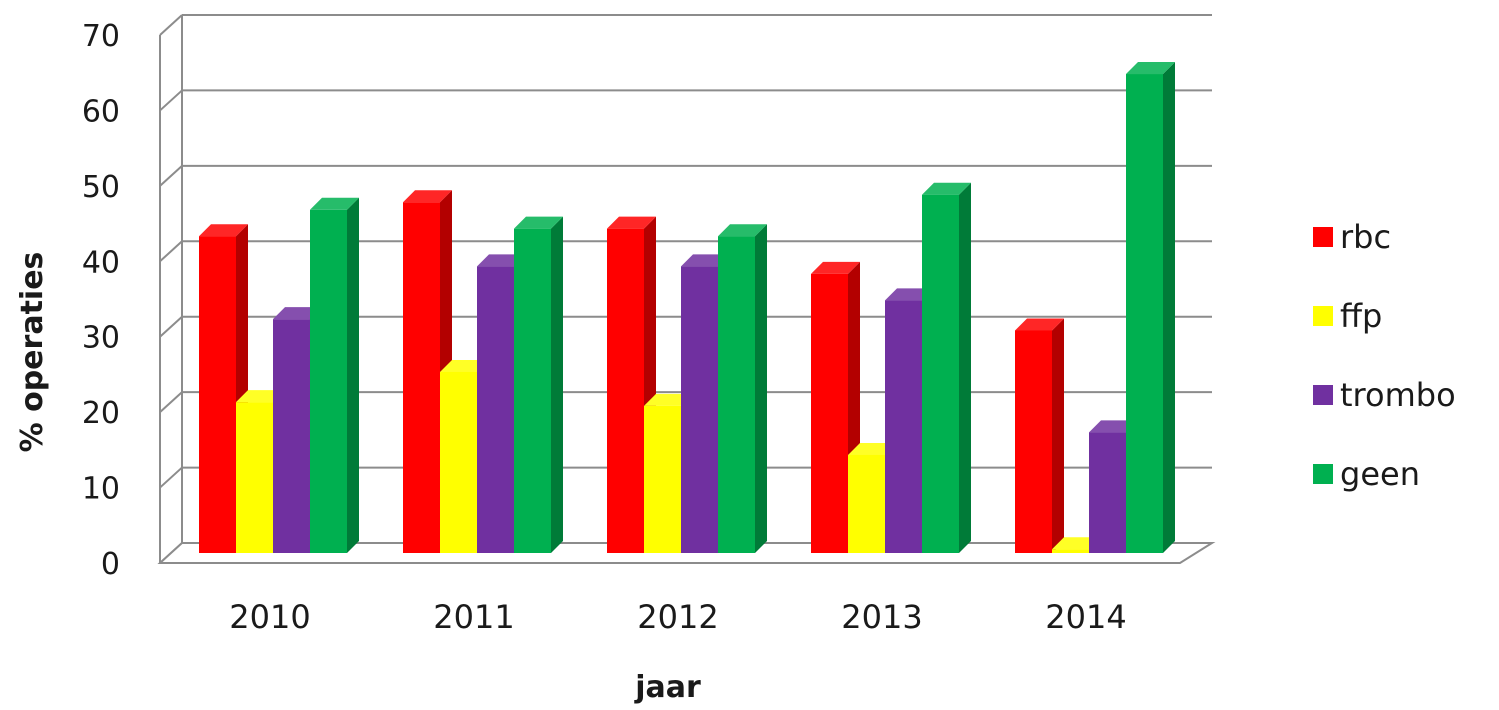 The width and height of the screenshot is (1499, 710). I want to click on bar-geen-2014, so click(1150, 308).